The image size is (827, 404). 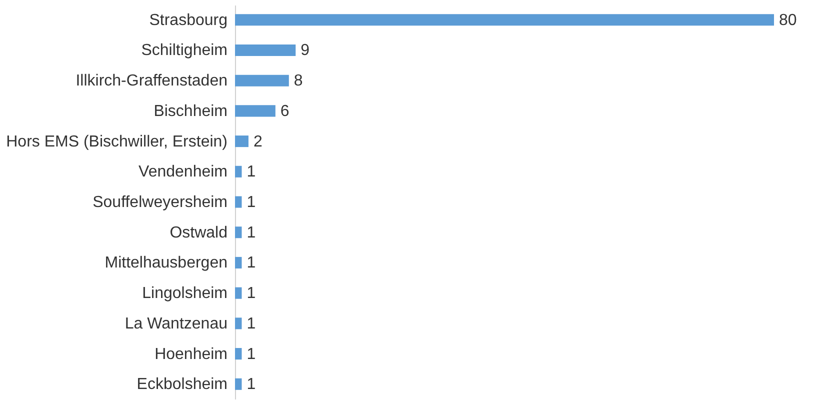 I want to click on y-tick-label: La Wantzenau, so click(x=176, y=323).